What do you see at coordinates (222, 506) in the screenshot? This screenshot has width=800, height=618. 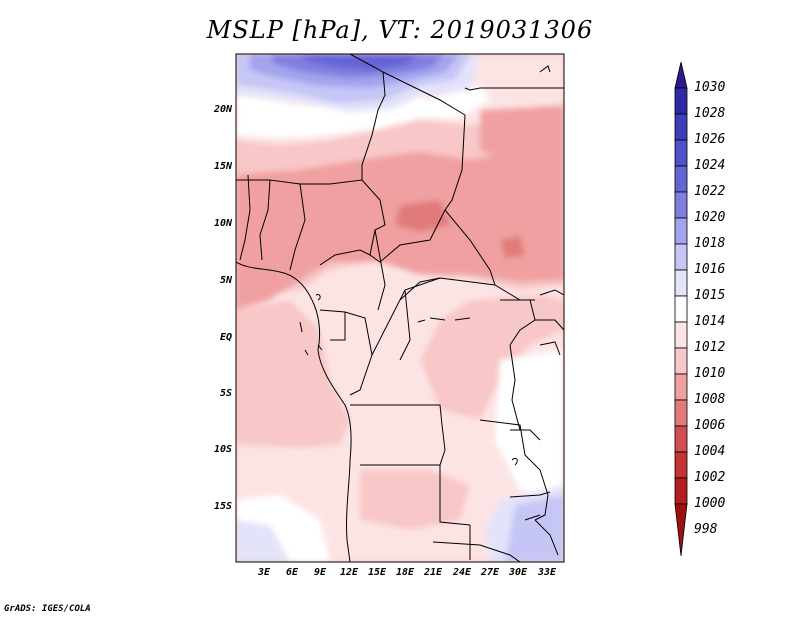 I see `lat-label-15s: 15S` at bounding box center [222, 506].